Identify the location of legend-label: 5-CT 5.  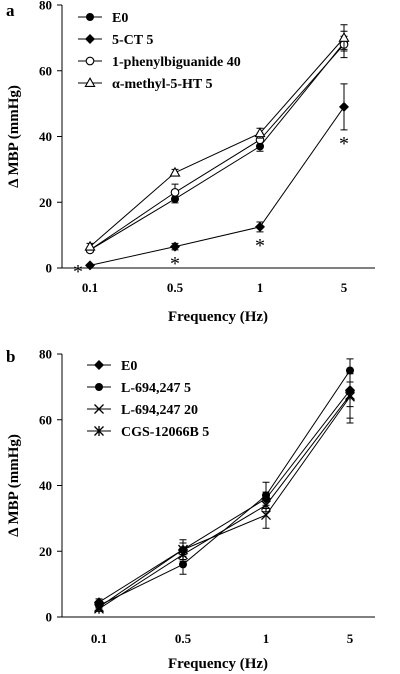
(132, 40).